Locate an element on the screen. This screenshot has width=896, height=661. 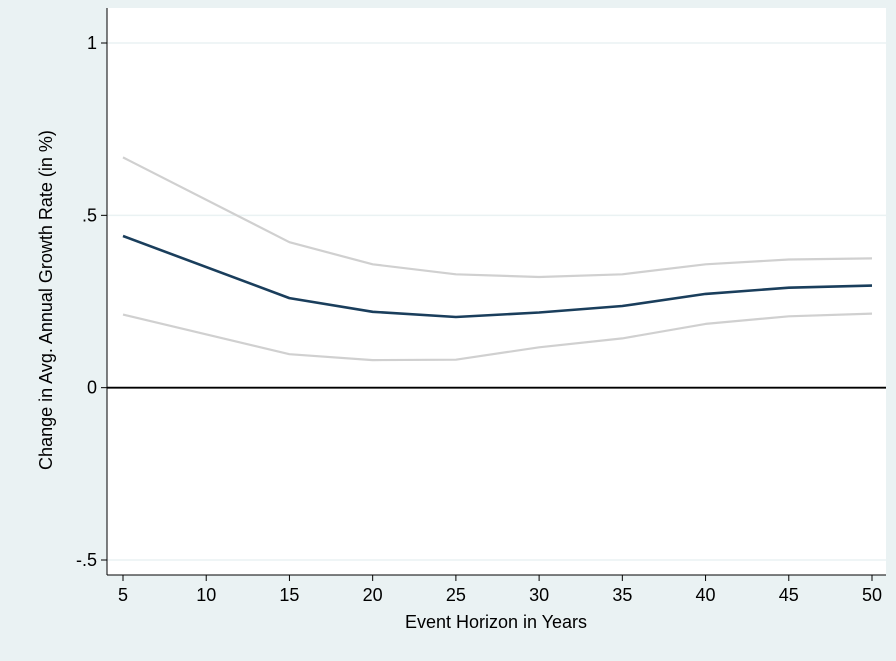
x-tick-label: 25 is located at coordinates (456, 595).